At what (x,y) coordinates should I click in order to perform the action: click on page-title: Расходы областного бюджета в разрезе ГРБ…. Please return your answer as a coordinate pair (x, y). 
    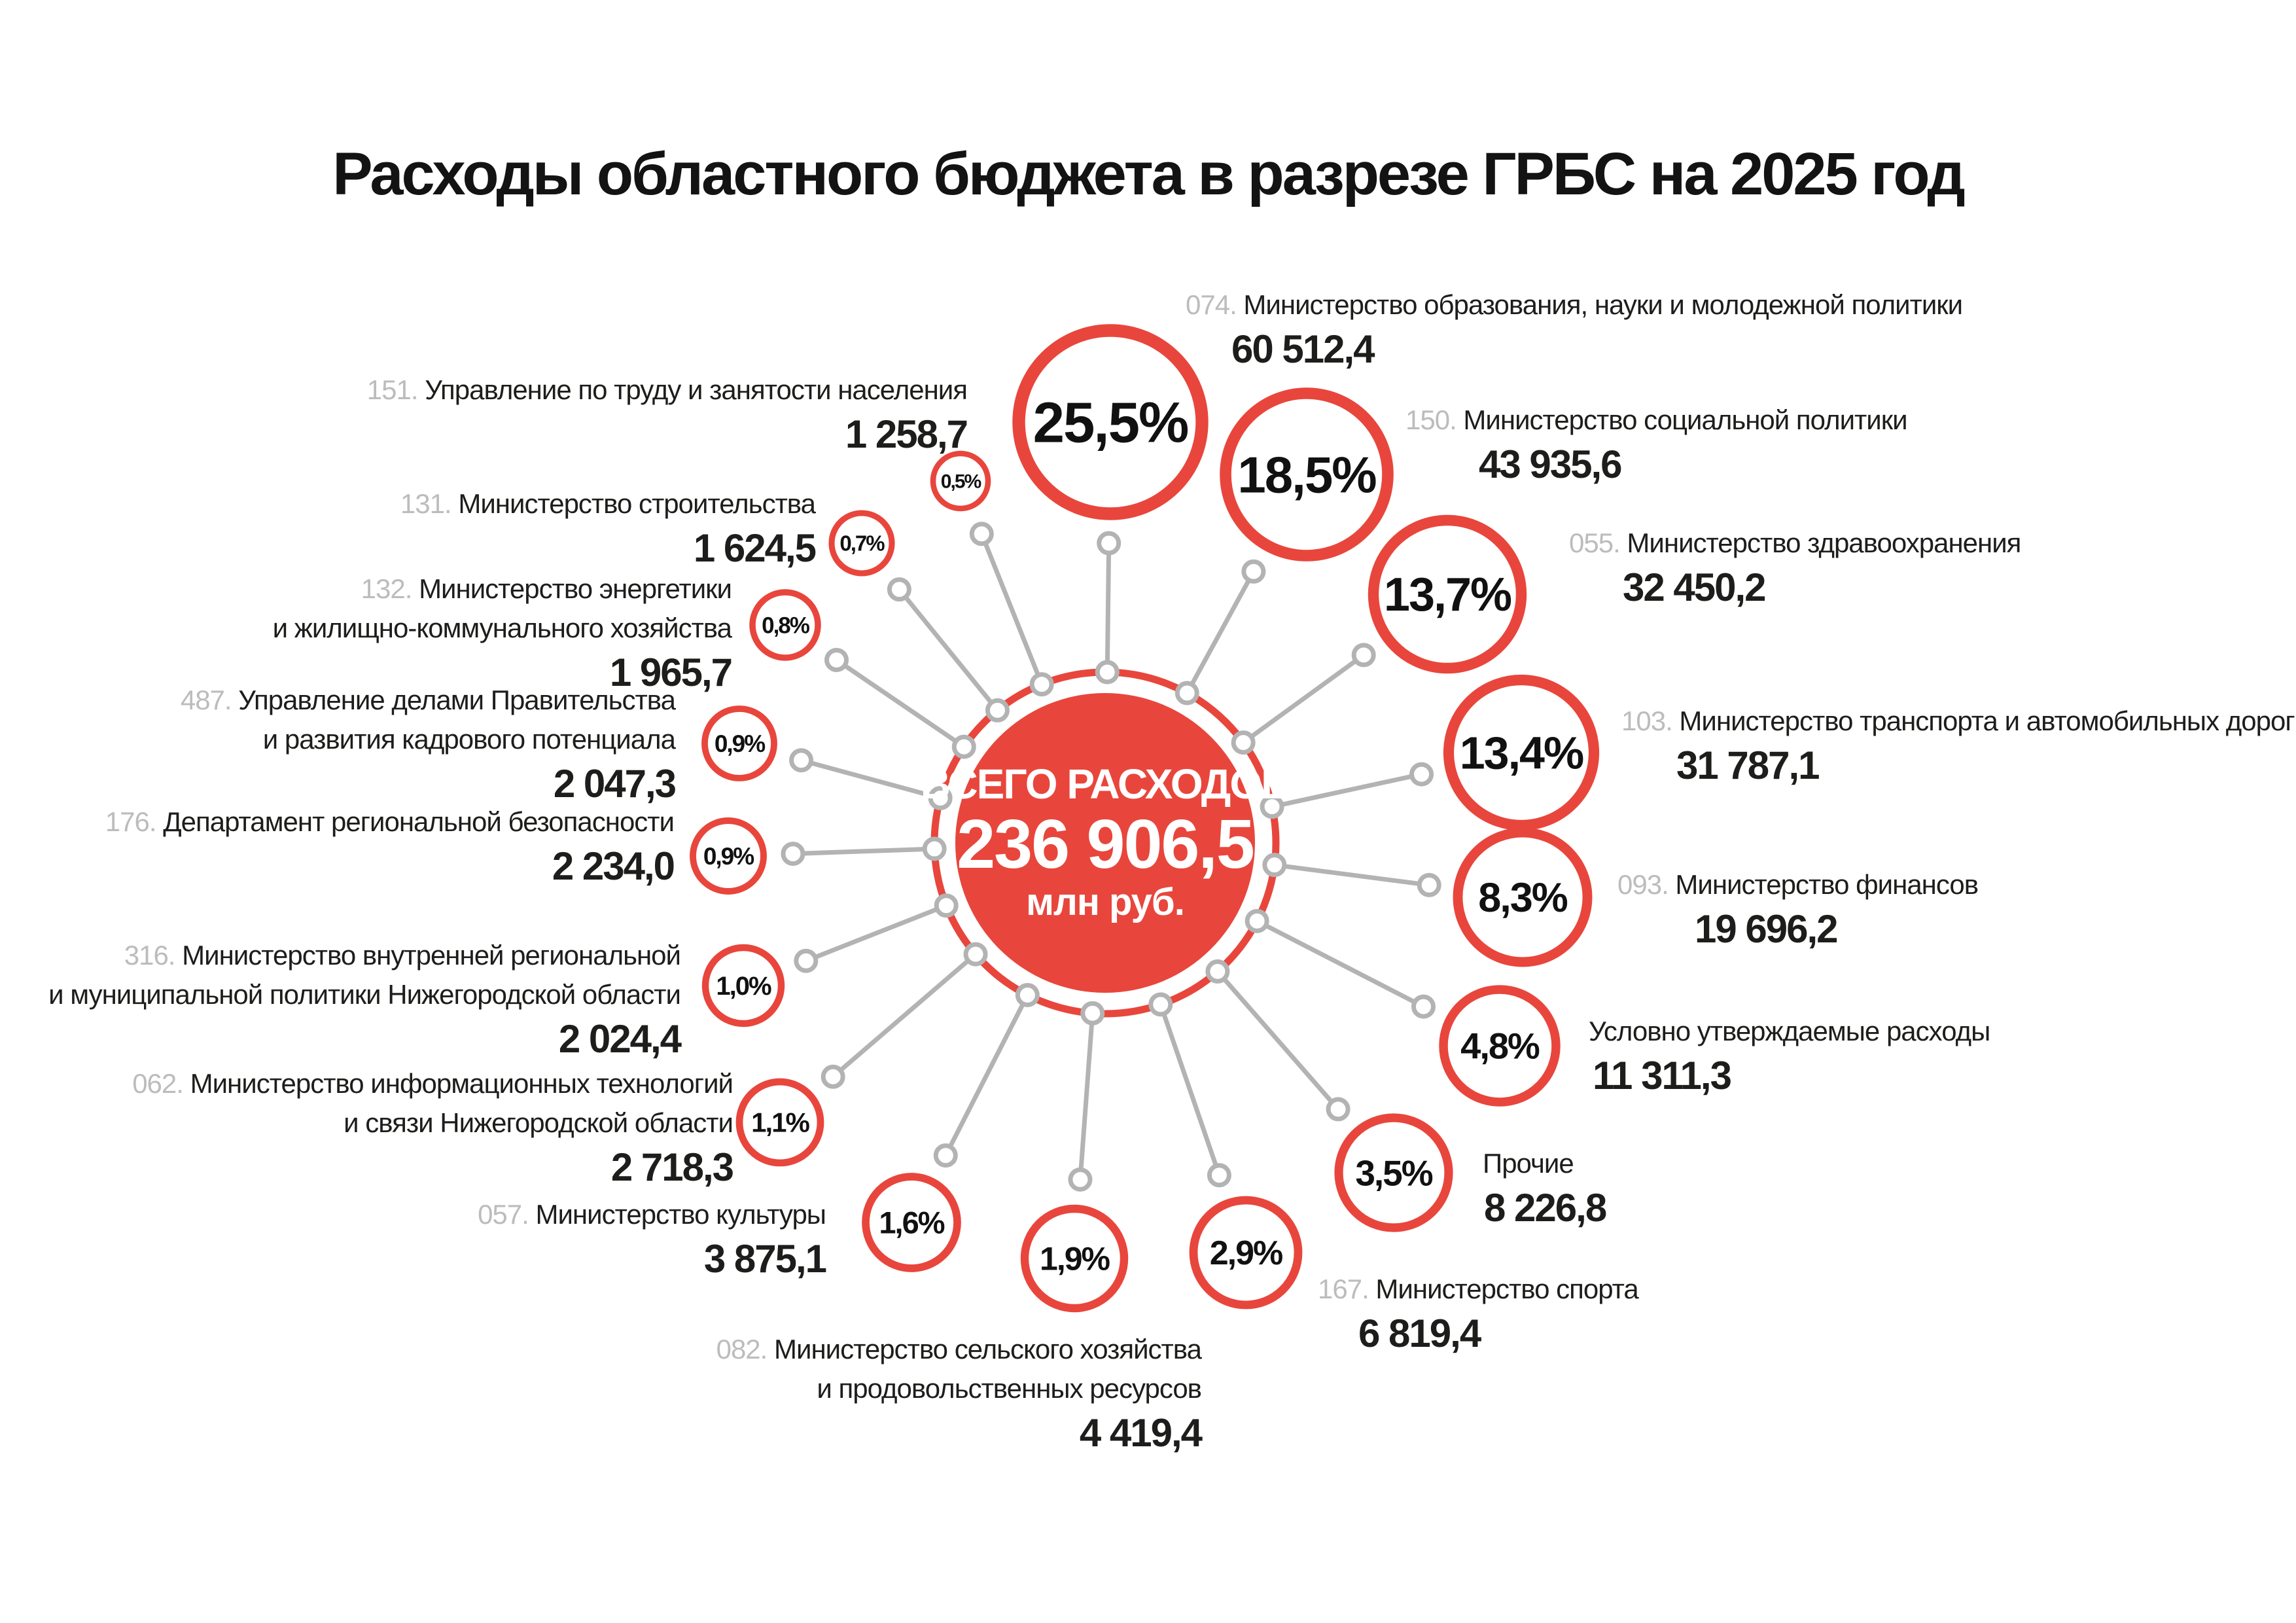
    Looking at the image, I should click on (1149, 174).